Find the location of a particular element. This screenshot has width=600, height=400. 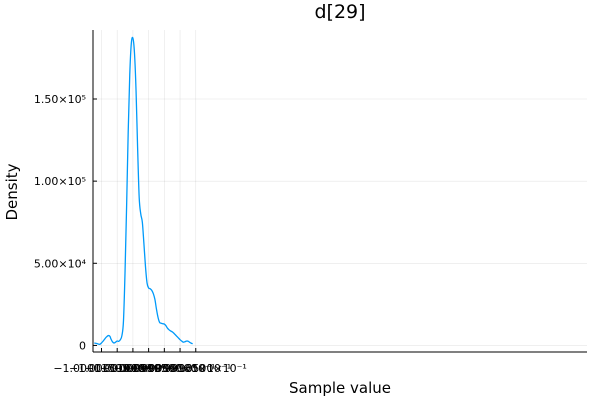

y-axis-label: Density is located at coordinates (12, 191).